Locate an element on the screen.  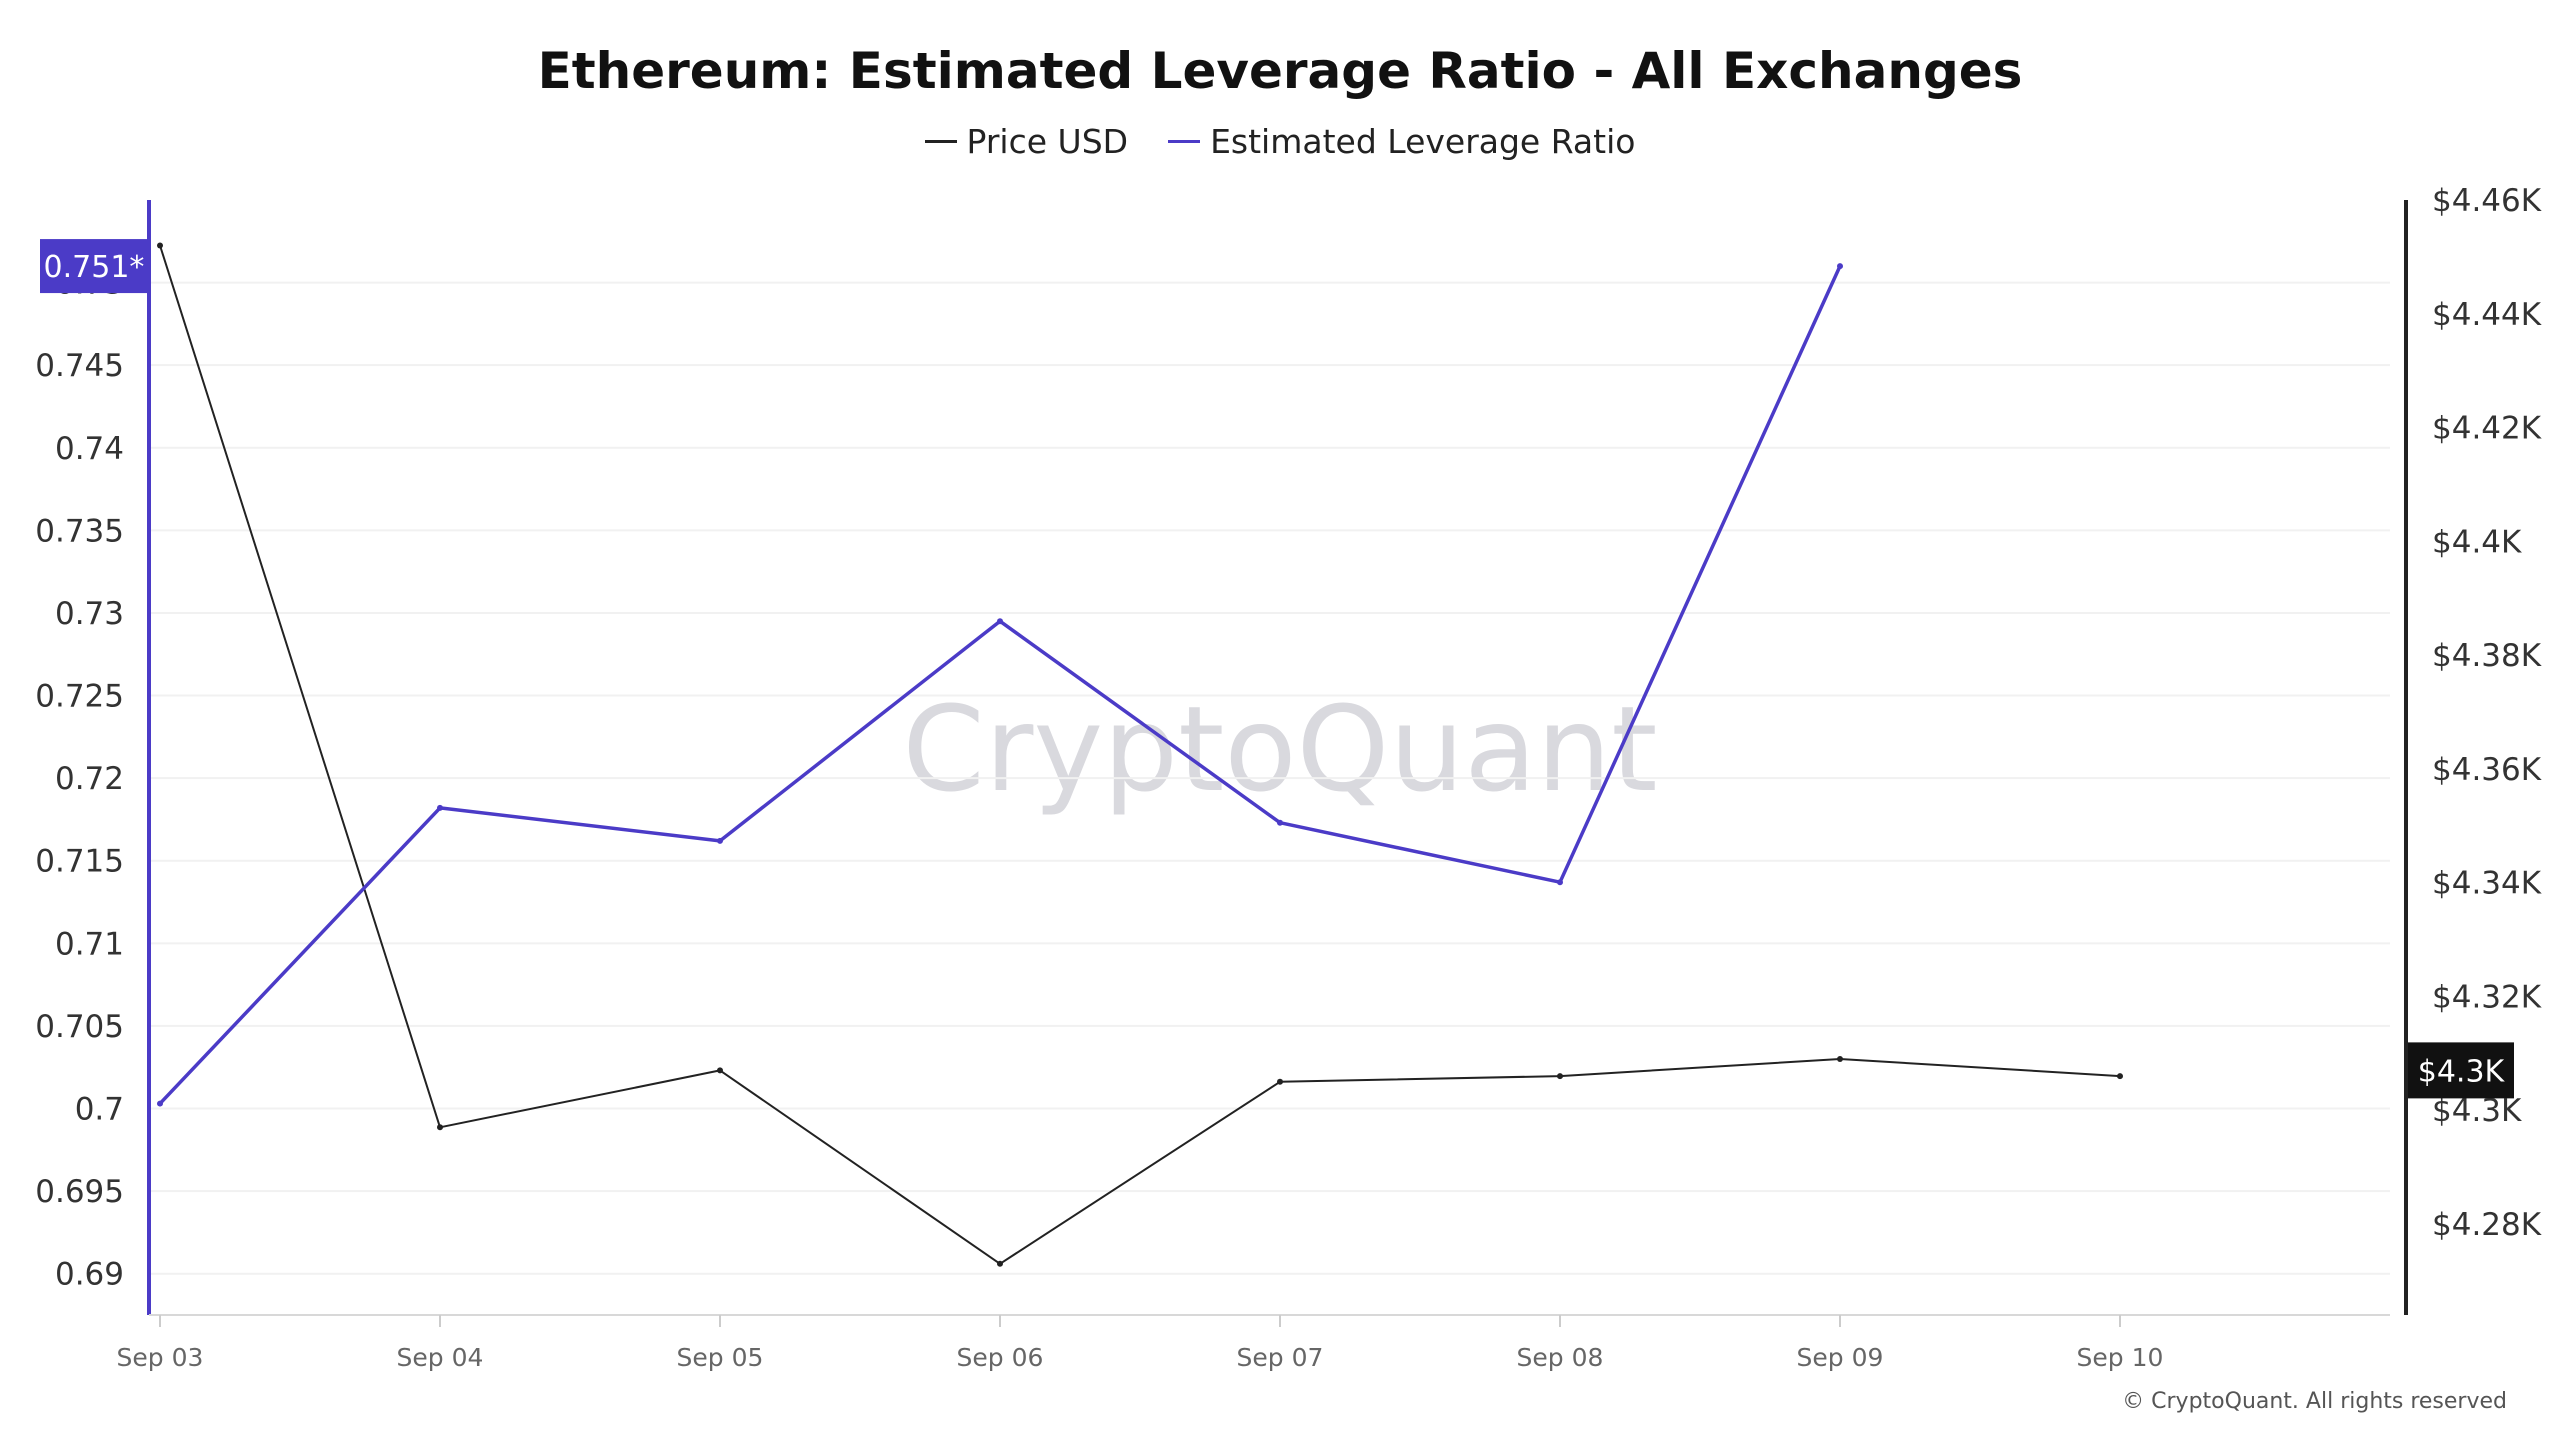
legend-item-leverage: Estimated Leverage Ratio is located at coordinates (1401, 141).